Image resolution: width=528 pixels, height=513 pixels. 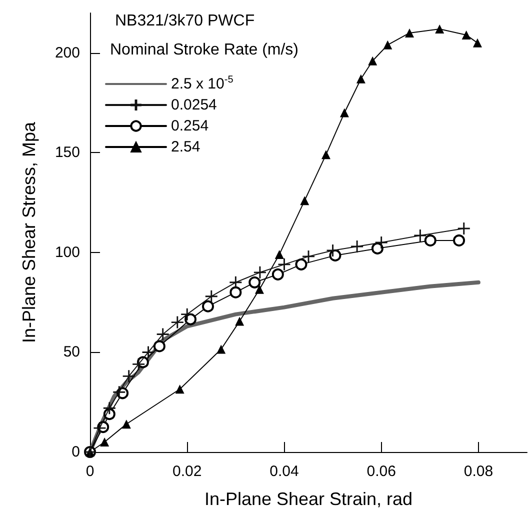 I want to click on y-tick-label: 100, so click(x=67, y=252).